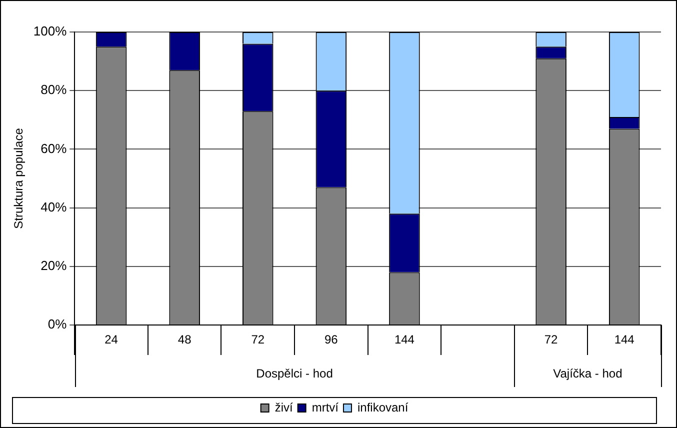 The width and height of the screenshot is (677, 428). Describe the element at coordinates (54, 148) in the screenshot. I see `y-tick-label: 60%` at that location.